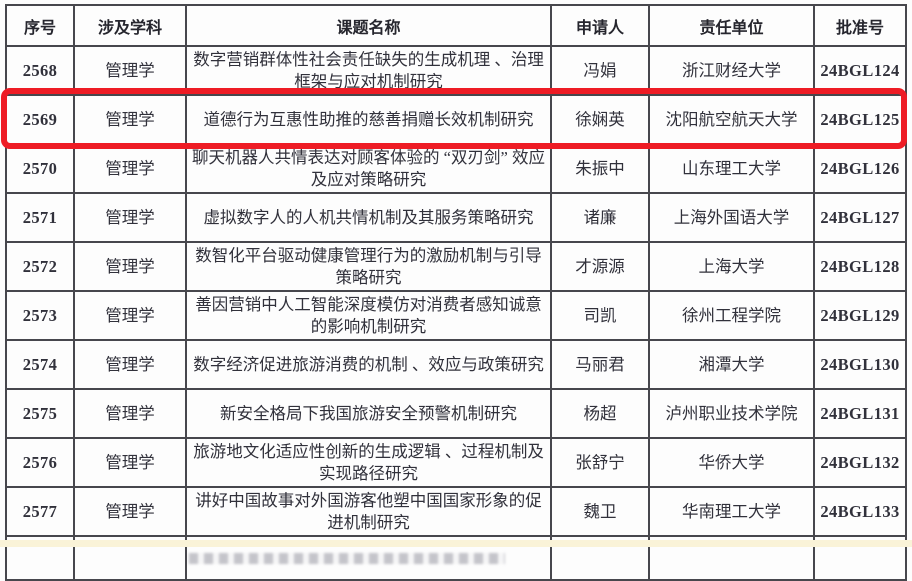 The width and height of the screenshot is (912, 581). I want to click on cell-applicant: 魏卫, so click(600, 511).